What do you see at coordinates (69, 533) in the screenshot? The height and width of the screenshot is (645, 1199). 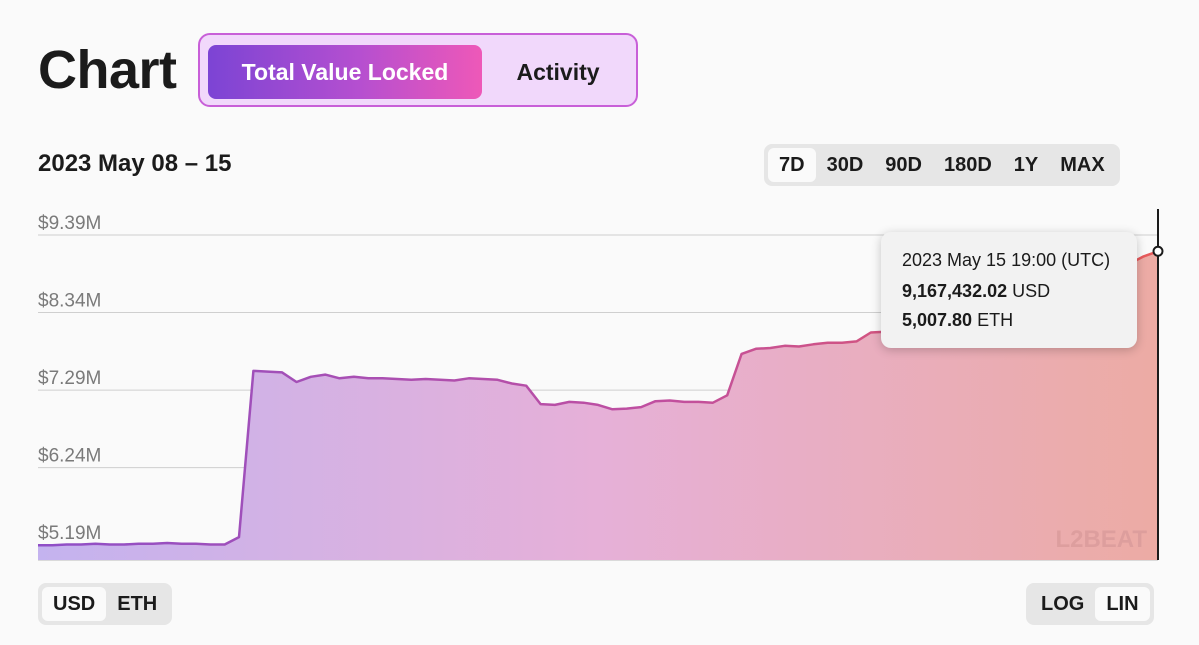 I see `y-tick-label: $5.19M` at bounding box center [69, 533].